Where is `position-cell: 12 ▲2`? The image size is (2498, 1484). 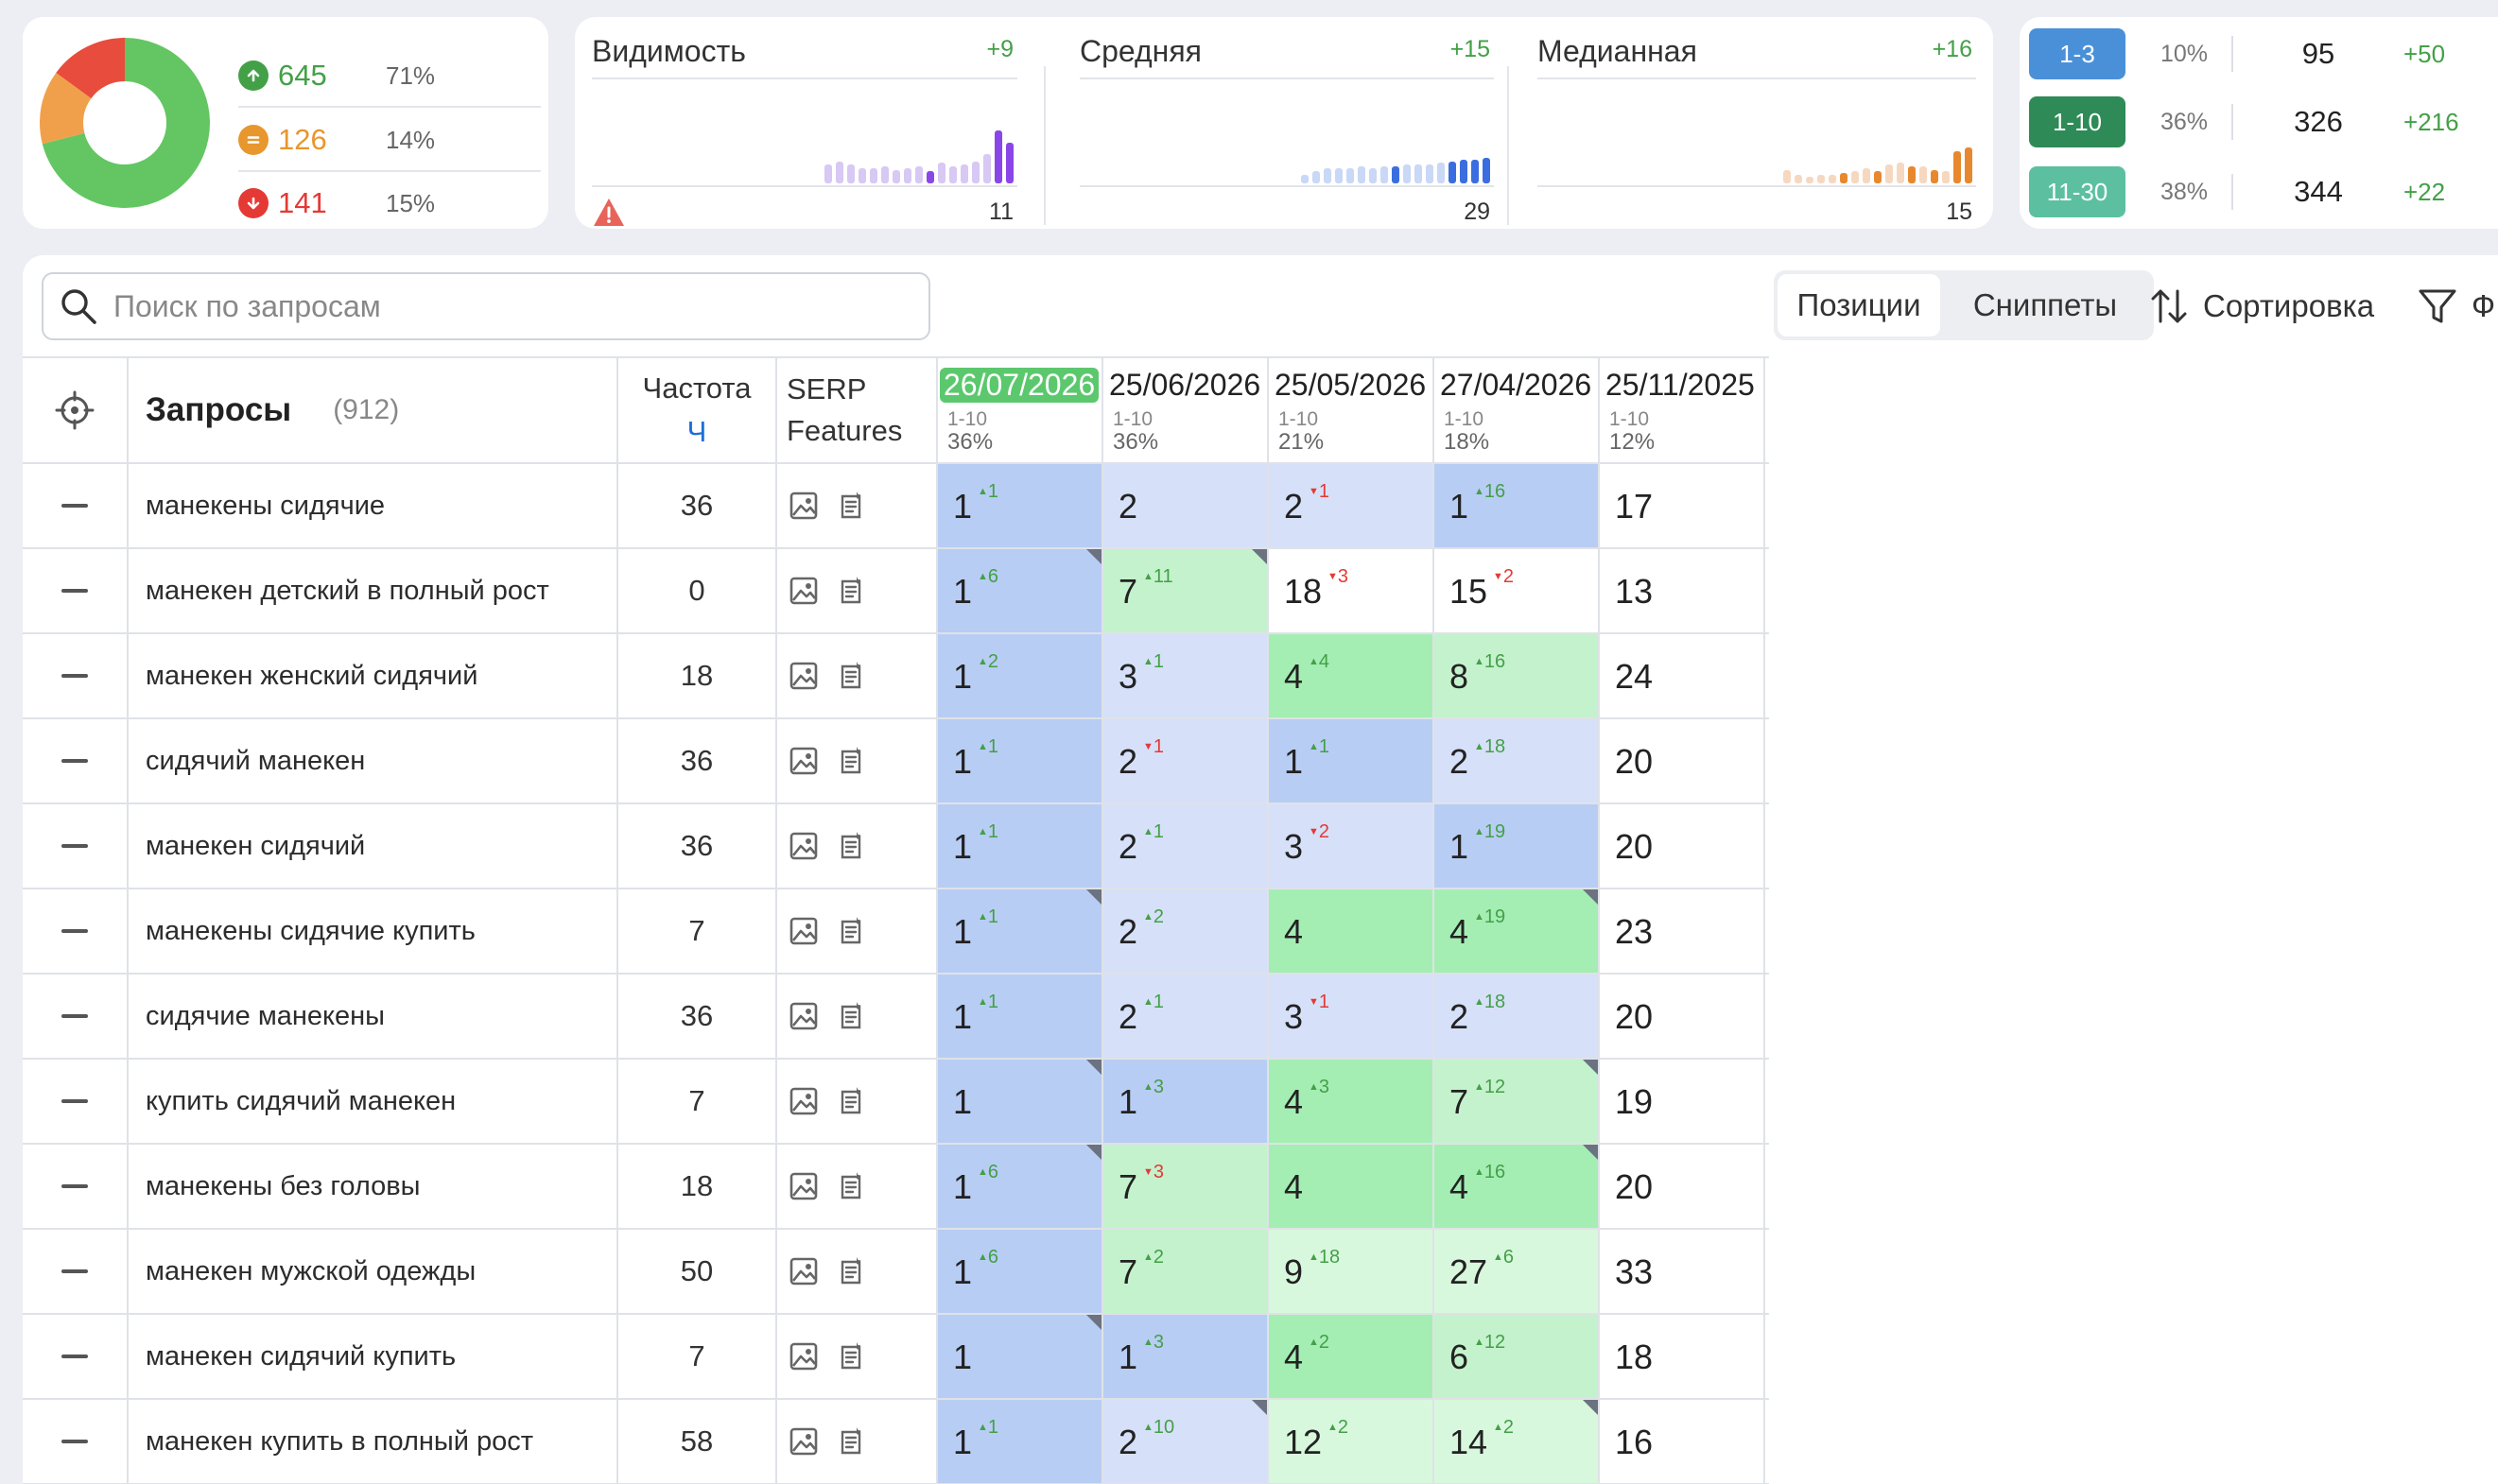 position-cell: 12 ▲2 is located at coordinates (1351, 1442).